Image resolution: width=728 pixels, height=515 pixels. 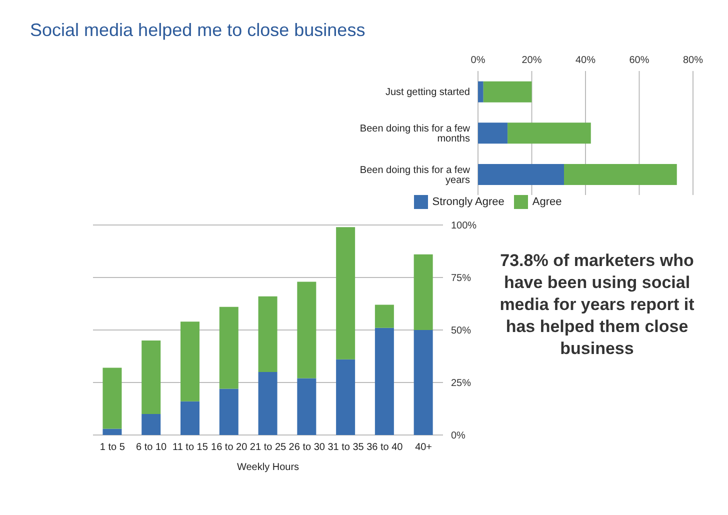 I want to click on x-axis-title: Weekly Hours, so click(x=268, y=467).